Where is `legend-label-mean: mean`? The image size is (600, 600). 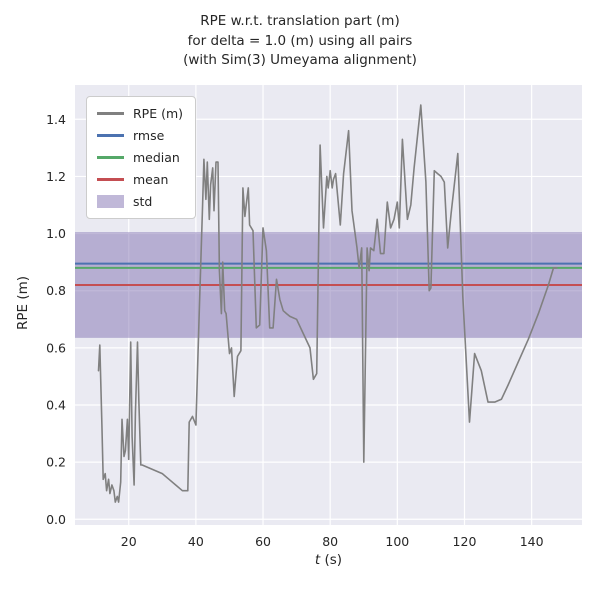
legend-label-mean: mean is located at coordinates (151, 179).